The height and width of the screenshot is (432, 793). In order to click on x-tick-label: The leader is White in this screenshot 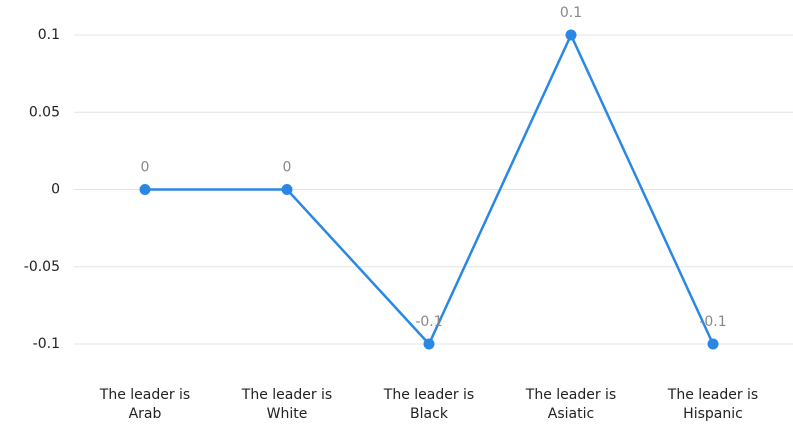, I will do `click(287, 404)`.